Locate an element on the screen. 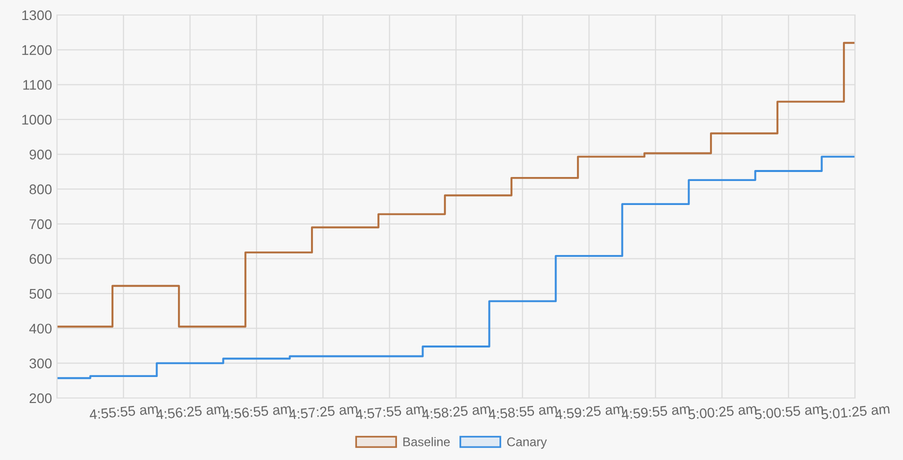 The image size is (903, 460). y-tick-label: 400 is located at coordinates (40, 329).